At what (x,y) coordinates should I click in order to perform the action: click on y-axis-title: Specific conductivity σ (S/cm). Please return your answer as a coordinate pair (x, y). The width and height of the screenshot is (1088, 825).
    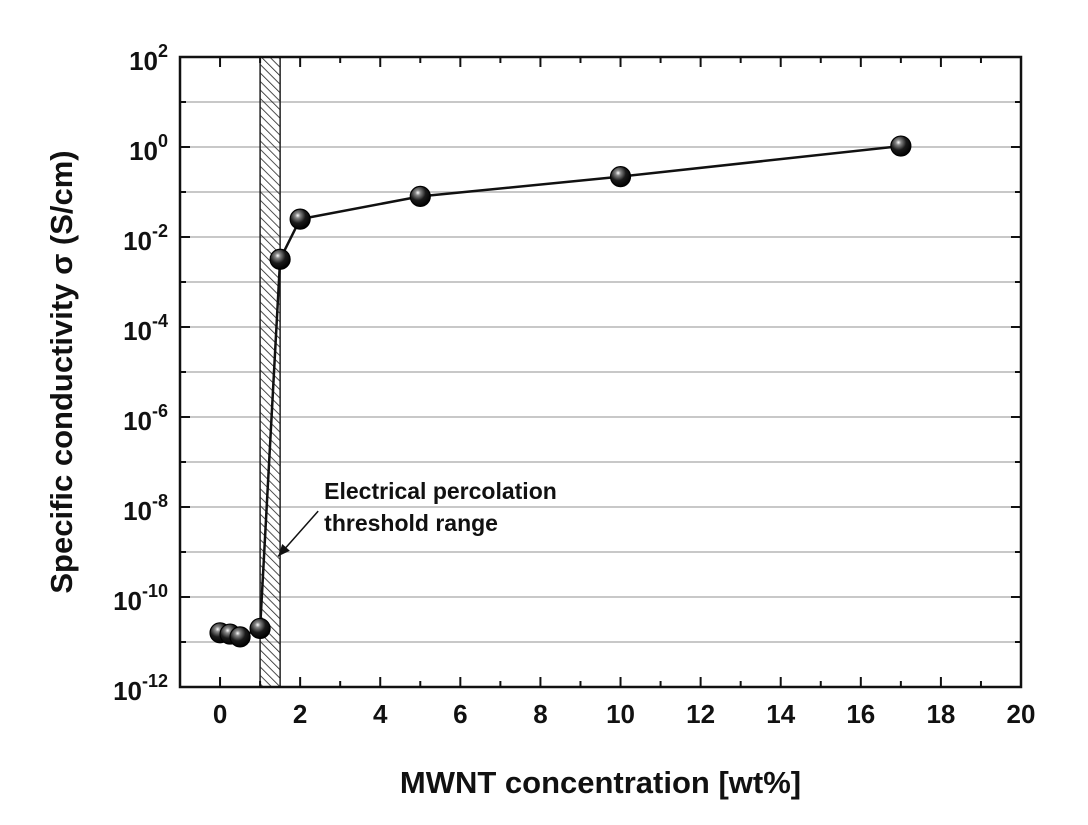
    Looking at the image, I should click on (61, 371).